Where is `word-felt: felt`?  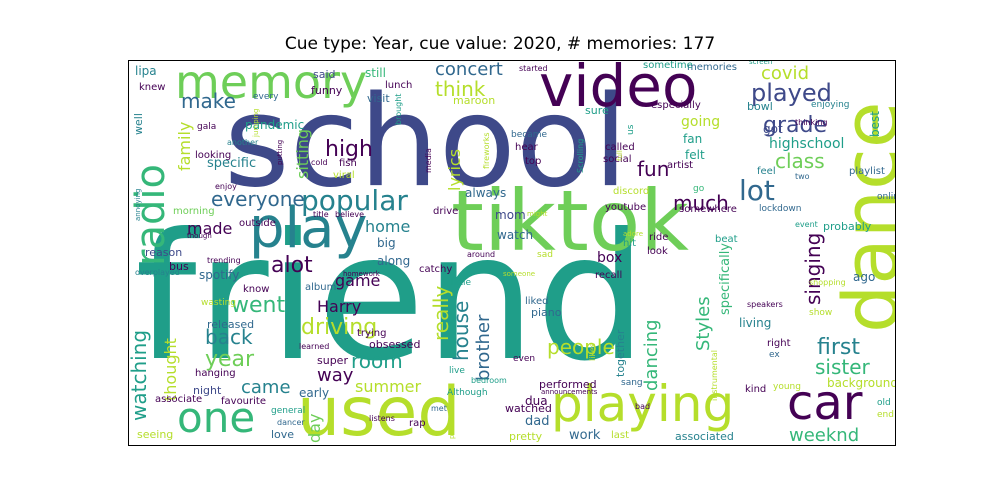 word-felt: felt is located at coordinates (695, 155).